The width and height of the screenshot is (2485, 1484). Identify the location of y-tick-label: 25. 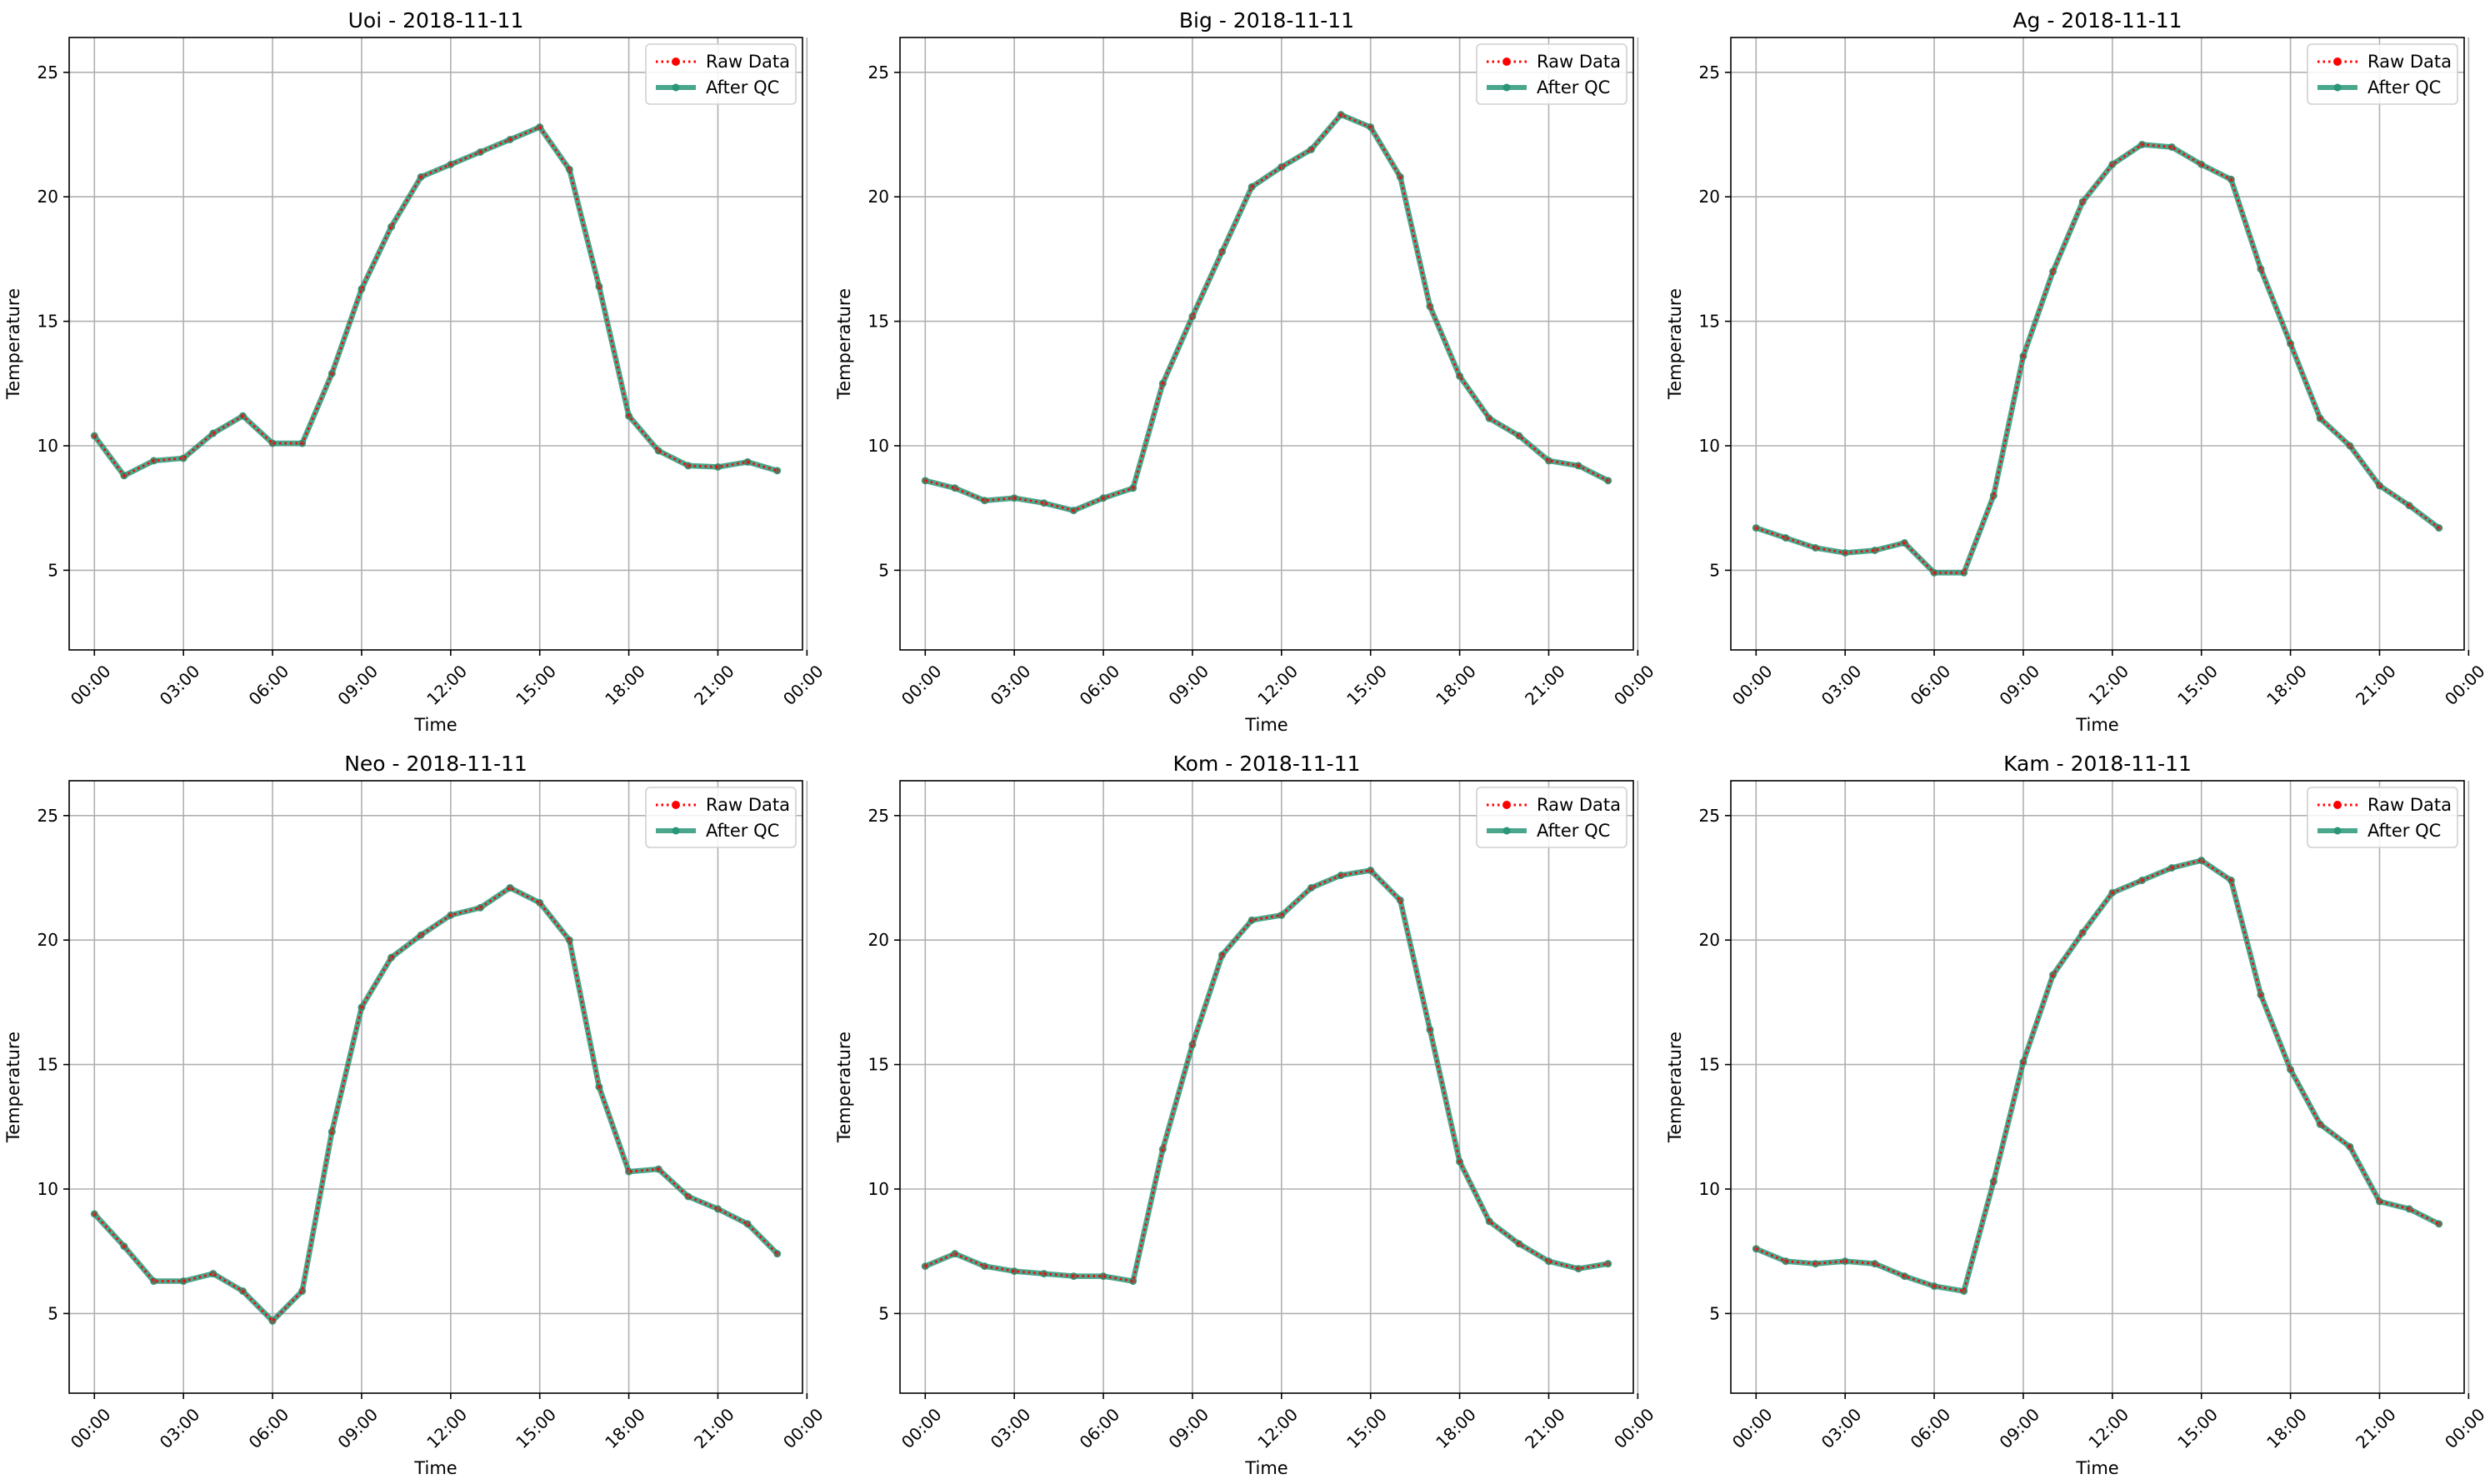
(1710, 72).